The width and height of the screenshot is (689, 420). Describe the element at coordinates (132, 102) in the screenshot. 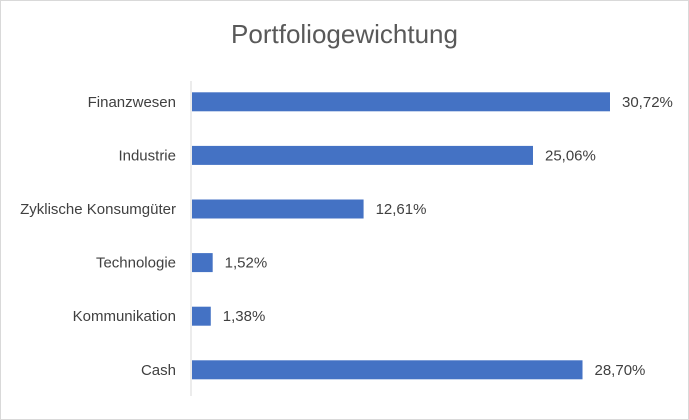

I see `category-label: Finanzwesen` at that location.